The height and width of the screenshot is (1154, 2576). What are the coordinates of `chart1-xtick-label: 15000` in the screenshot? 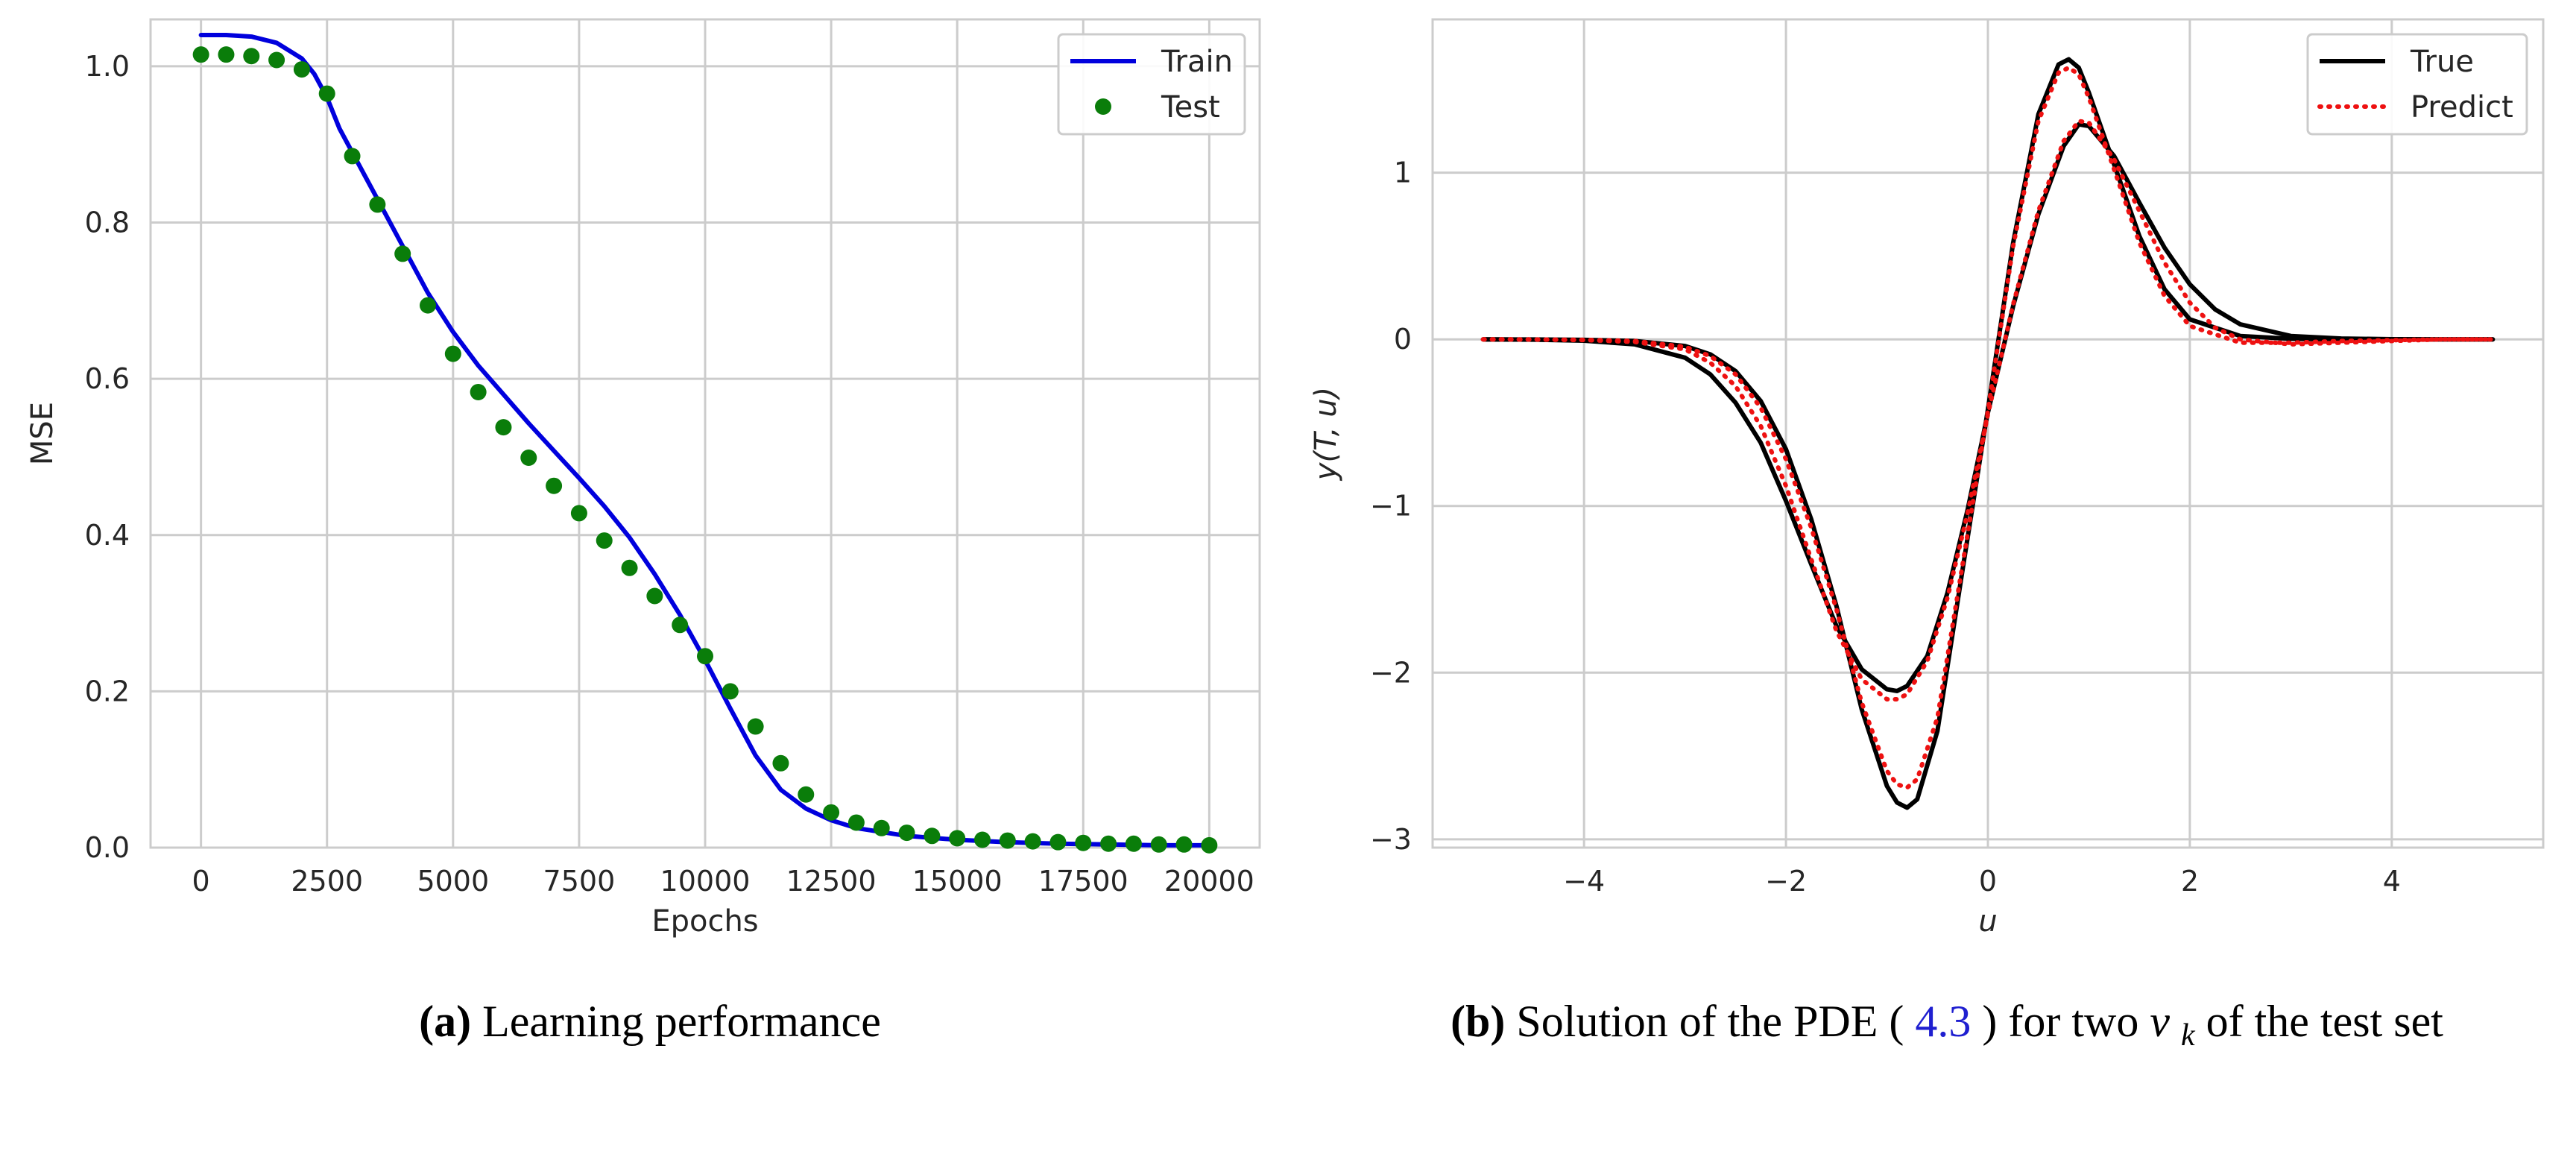 It's located at (958, 881).